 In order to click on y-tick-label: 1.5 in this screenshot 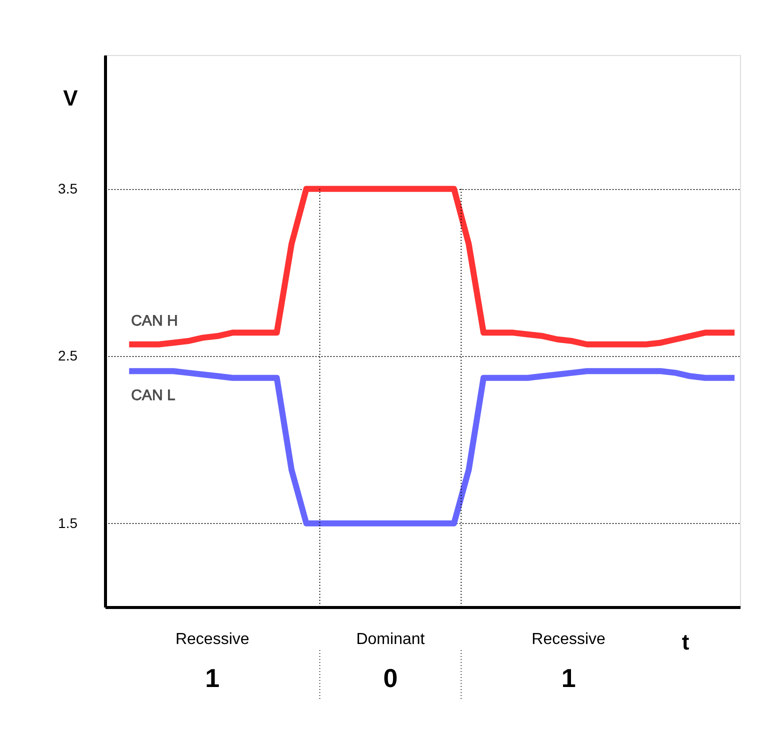, I will do `click(68, 522)`.